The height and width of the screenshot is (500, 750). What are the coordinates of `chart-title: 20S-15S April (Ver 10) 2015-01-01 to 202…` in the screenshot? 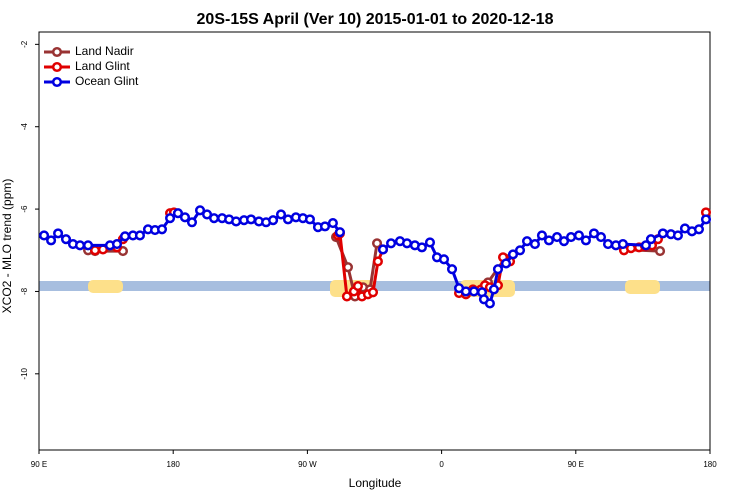 It's located at (375, 19).